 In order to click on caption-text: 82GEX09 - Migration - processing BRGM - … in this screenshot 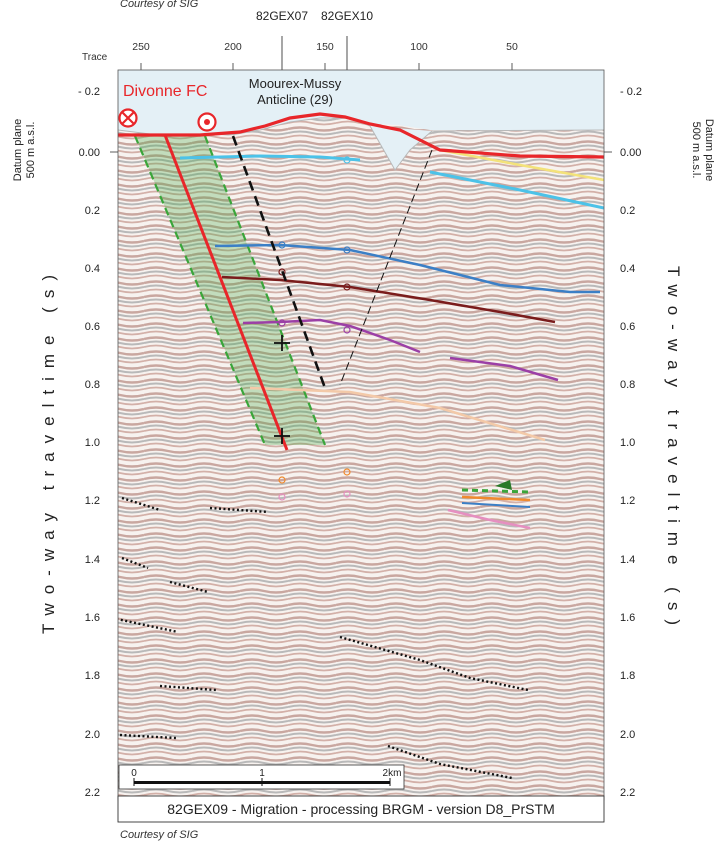, I will do `click(360, 809)`.